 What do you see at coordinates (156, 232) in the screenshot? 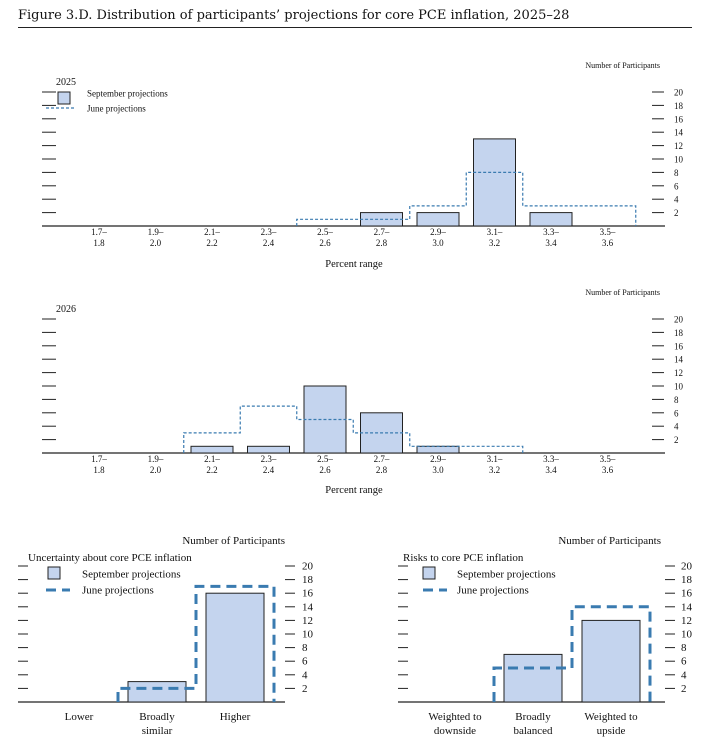
I see `x-tick-label: 1.9–` at bounding box center [156, 232].